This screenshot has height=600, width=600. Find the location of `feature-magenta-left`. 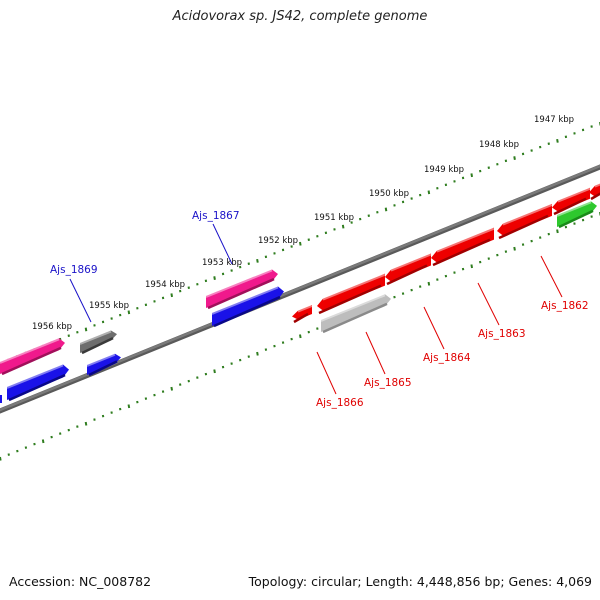

feature-magenta-left is located at coordinates (32, 357).